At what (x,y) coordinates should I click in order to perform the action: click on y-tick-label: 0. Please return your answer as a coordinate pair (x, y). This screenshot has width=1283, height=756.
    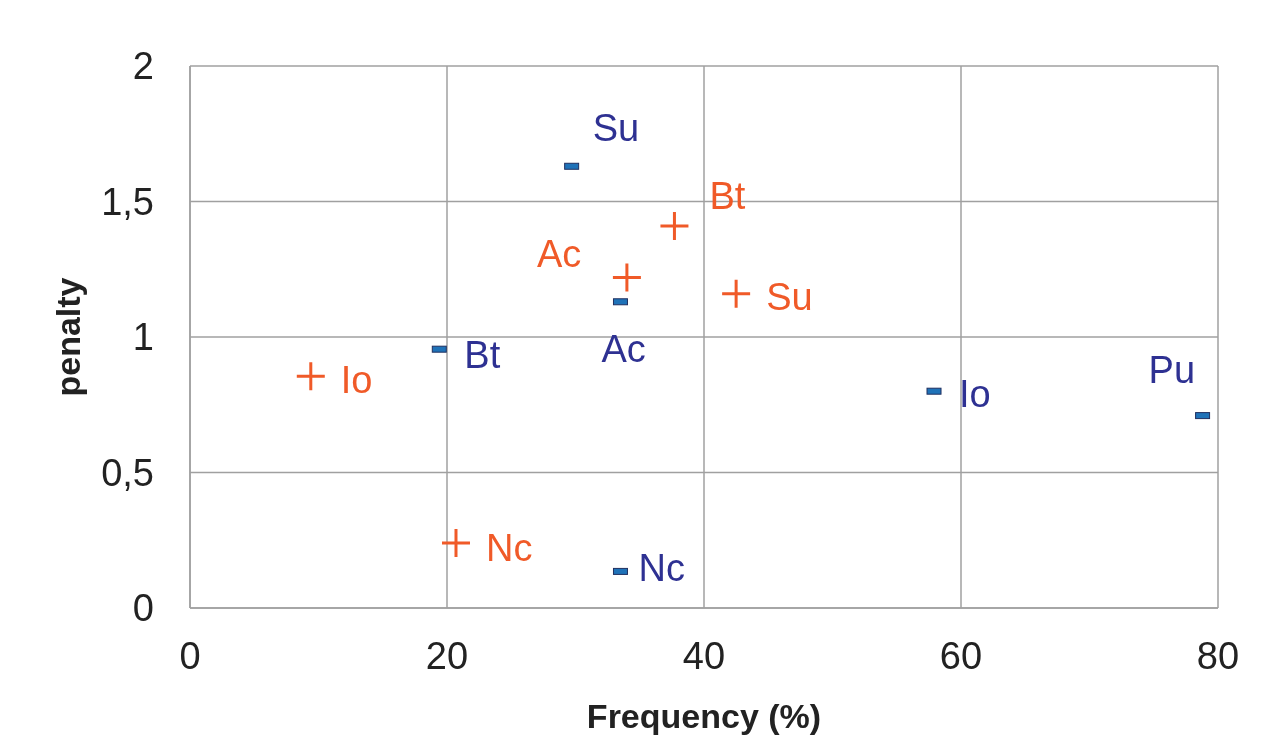
    Looking at the image, I should click on (143, 608).